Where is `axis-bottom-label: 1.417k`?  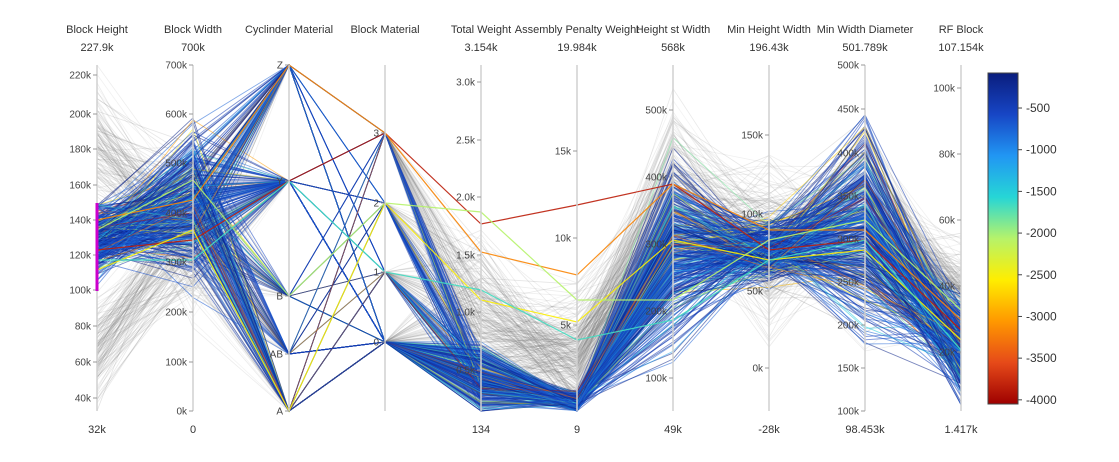
axis-bottom-label: 1.417k is located at coordinates (961, 430).